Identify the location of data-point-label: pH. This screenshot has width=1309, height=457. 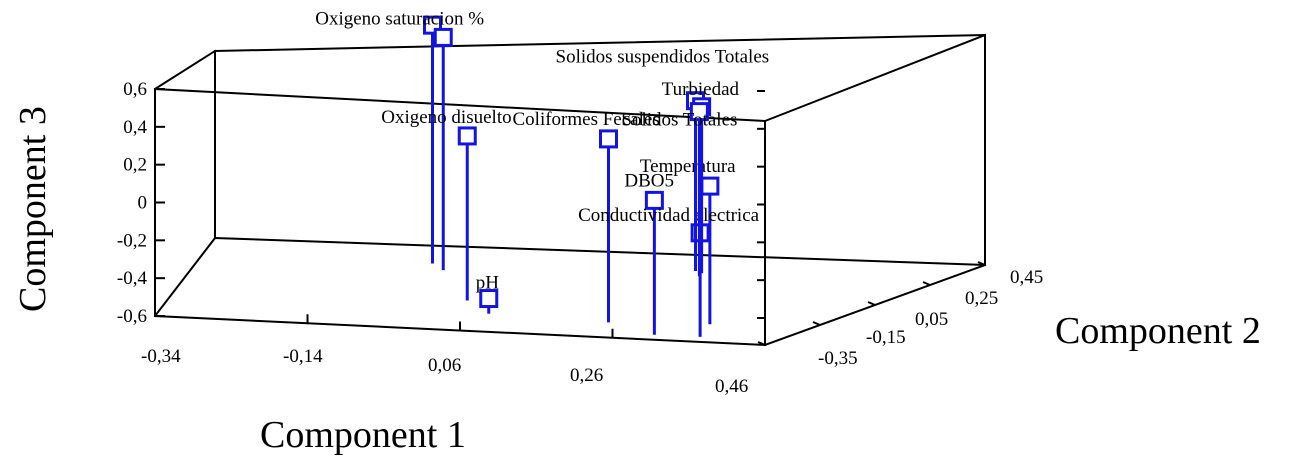
(488, 283).